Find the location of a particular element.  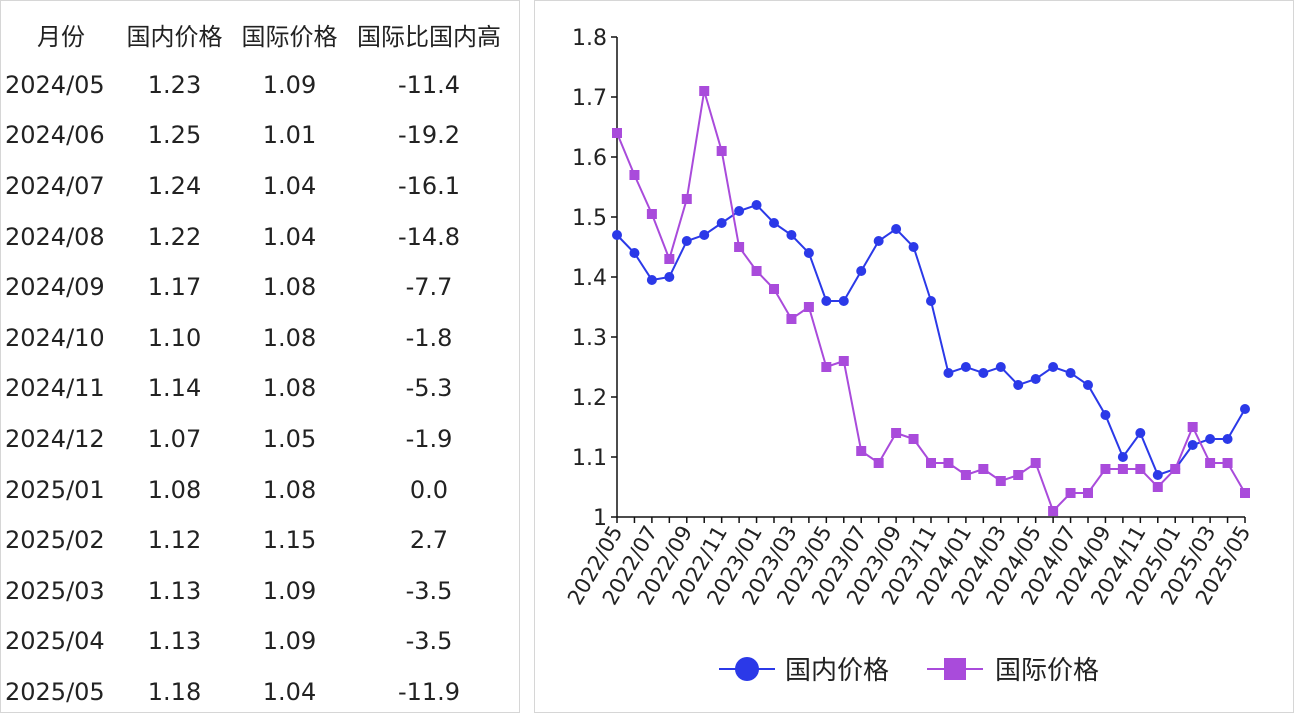

table-row: 2024/11 1.14 1.08 -5.3 is located at coordinates (258, 388).